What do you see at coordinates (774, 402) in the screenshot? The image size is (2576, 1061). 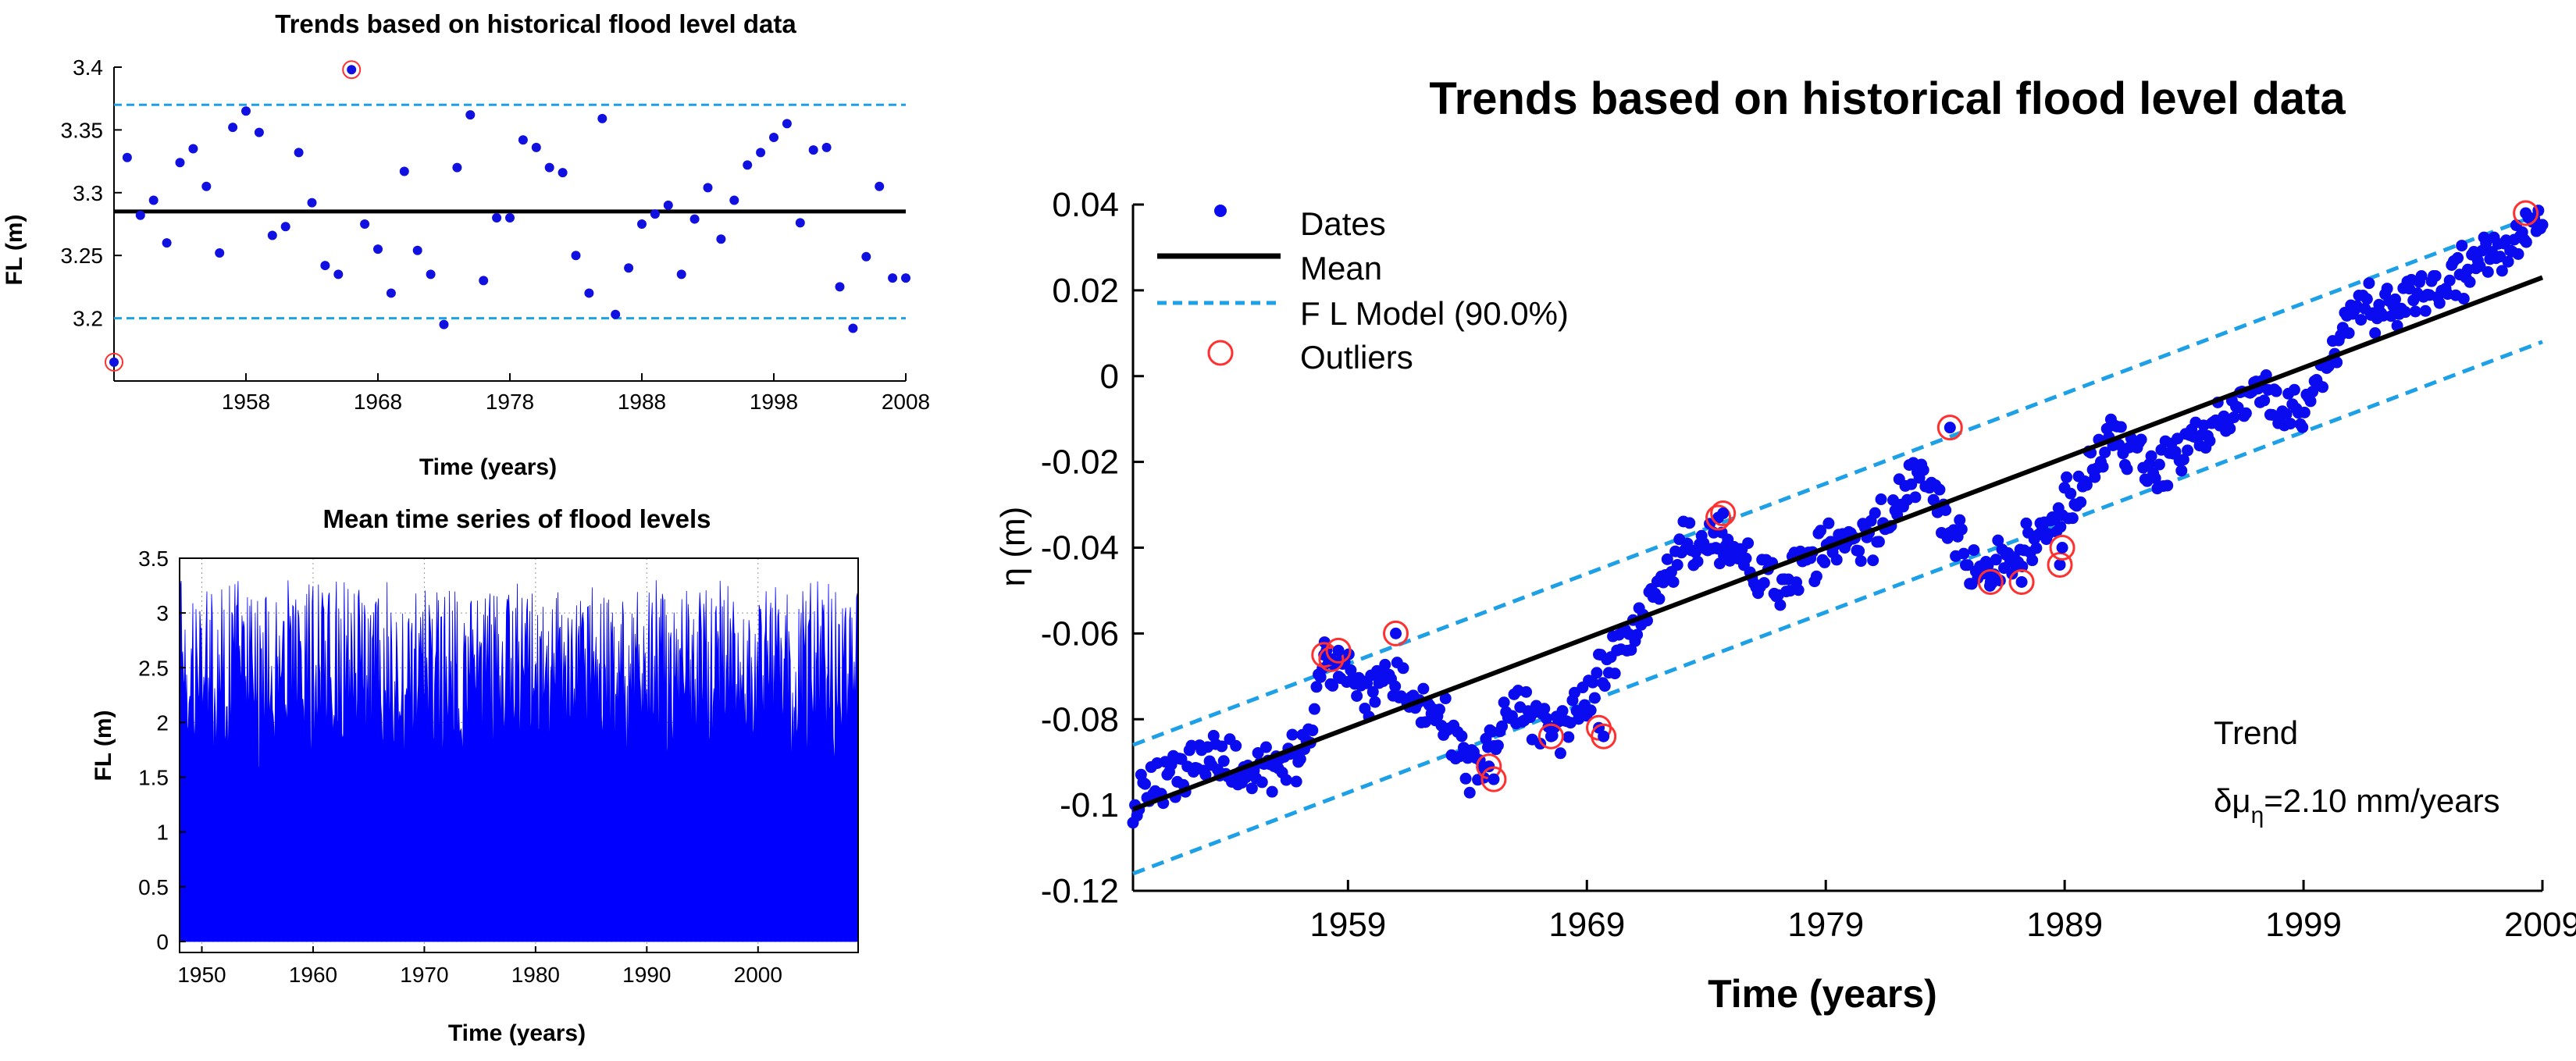 I see `chart1-x-tick-label: 1998` at bounding box center [774, 402].